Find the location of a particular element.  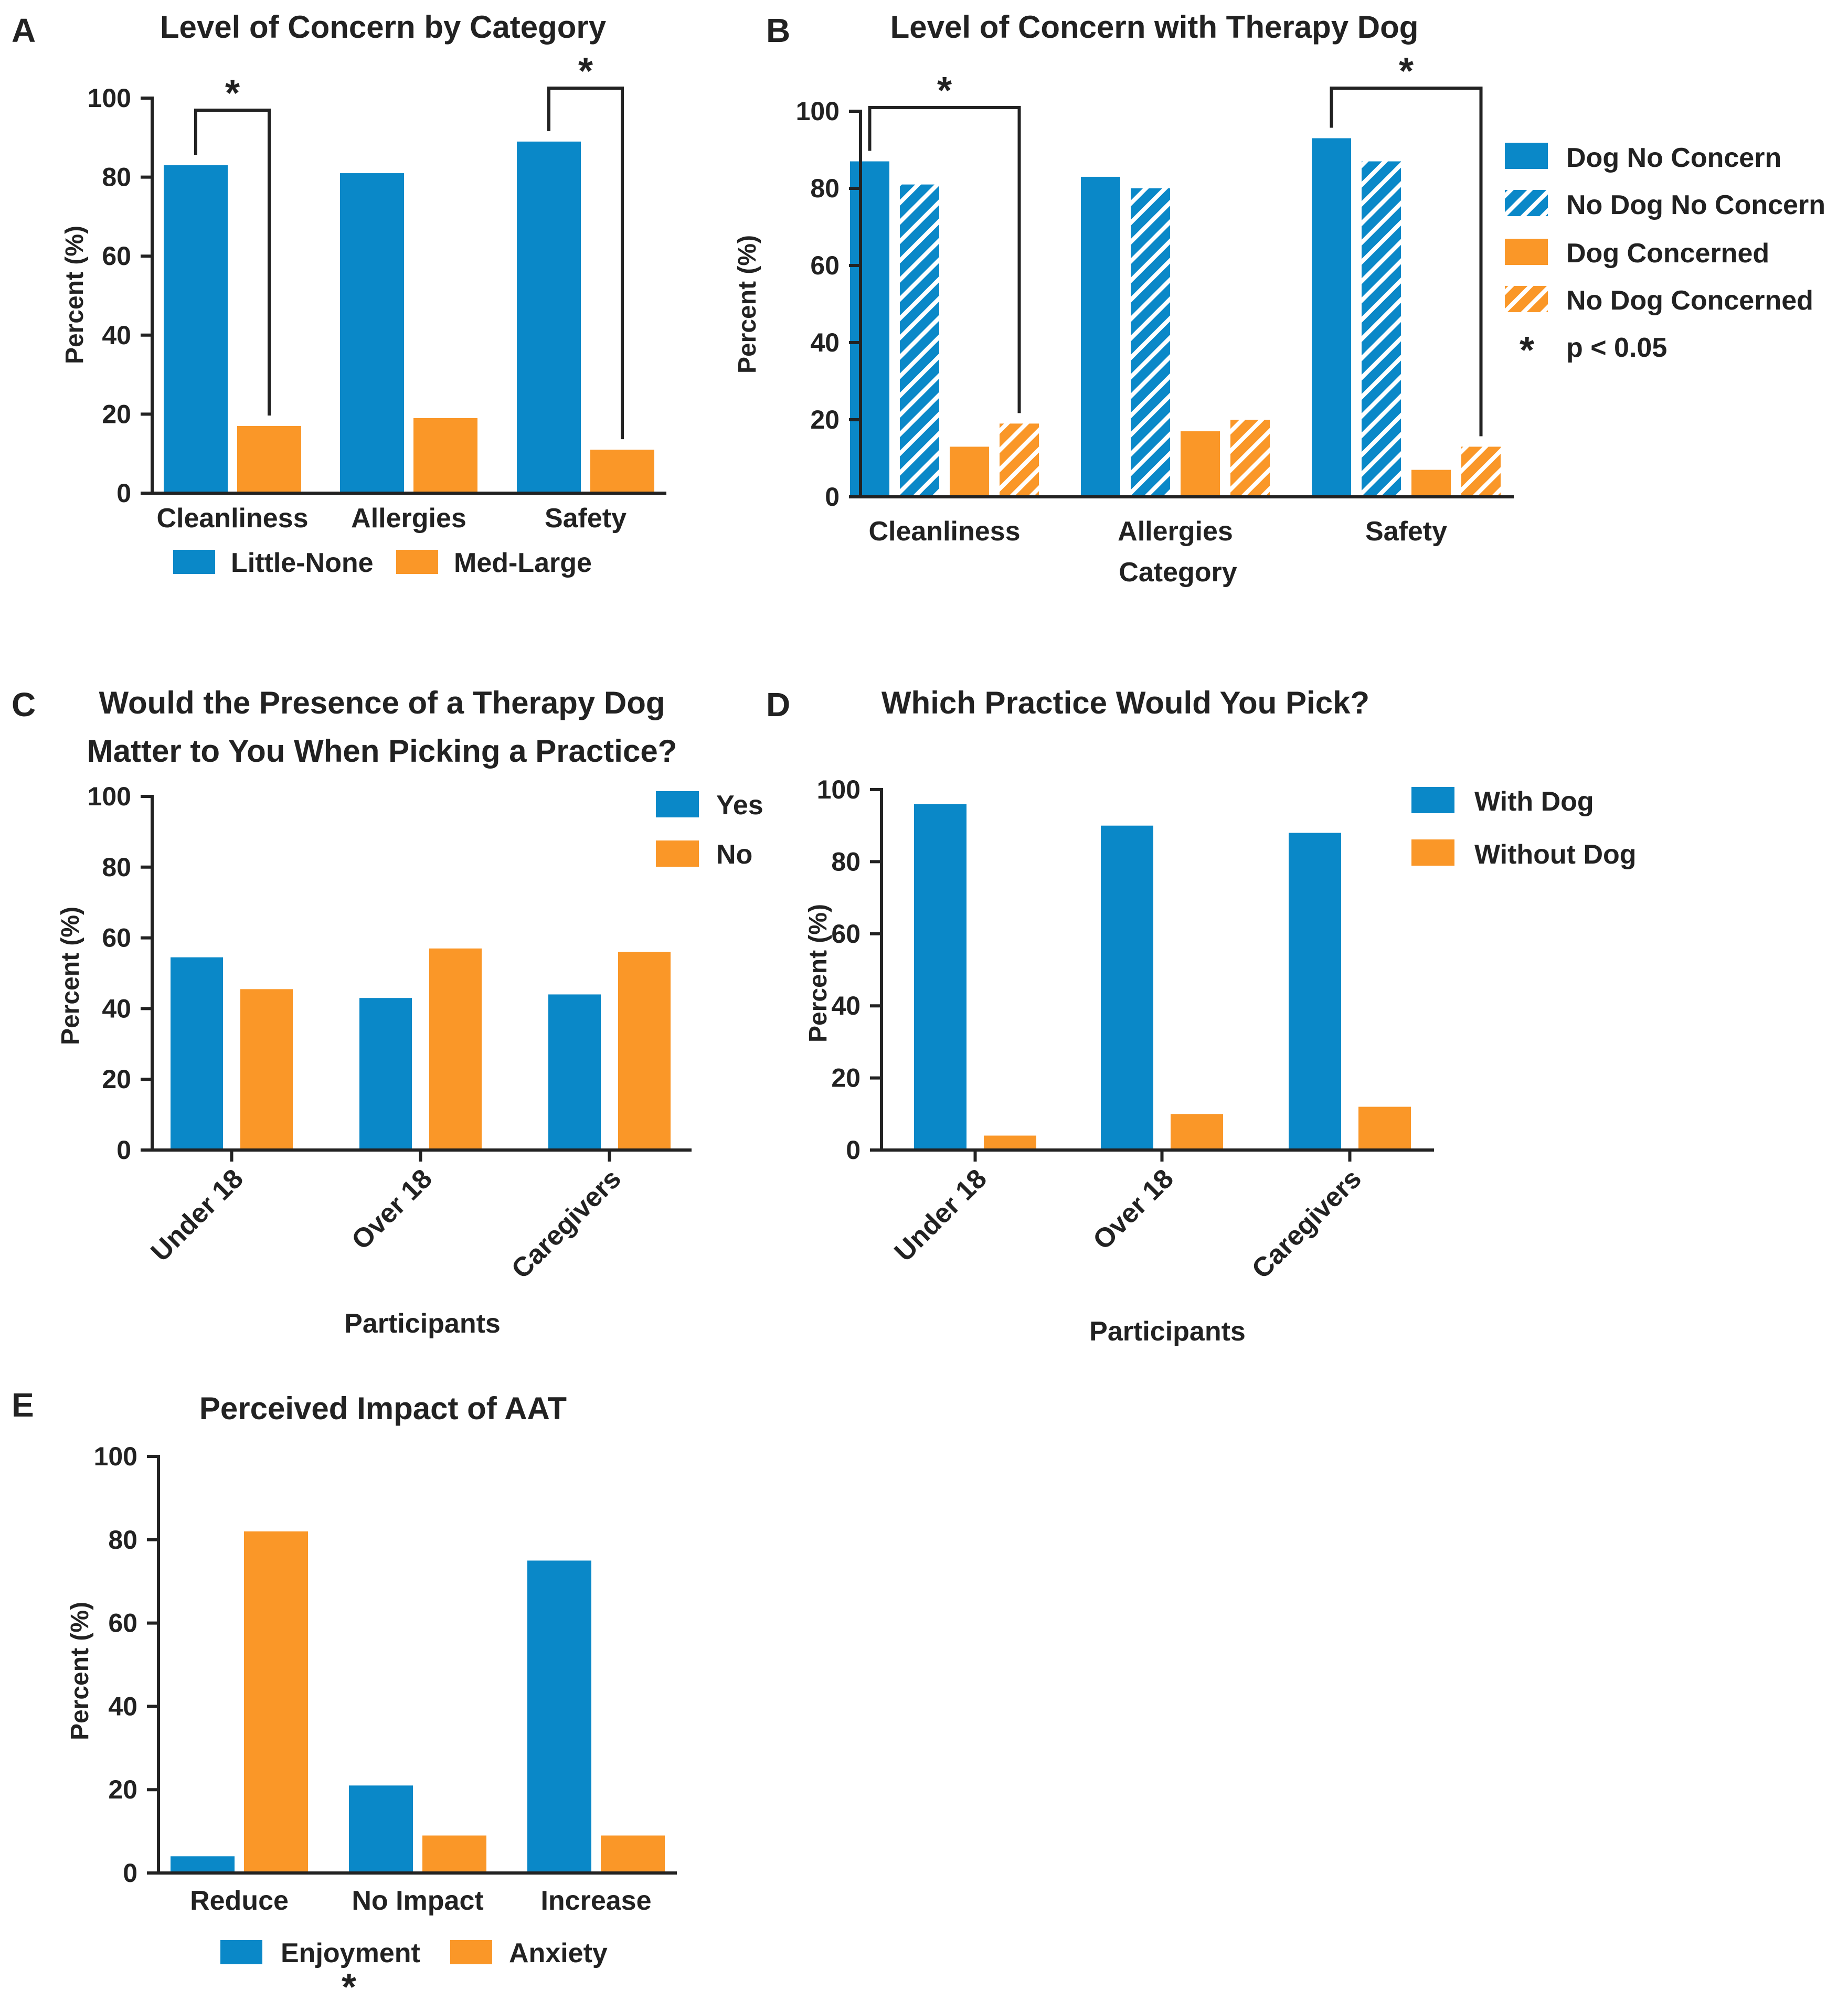

legend-swatch-enjoyment is located at coordinates (241, 1952).